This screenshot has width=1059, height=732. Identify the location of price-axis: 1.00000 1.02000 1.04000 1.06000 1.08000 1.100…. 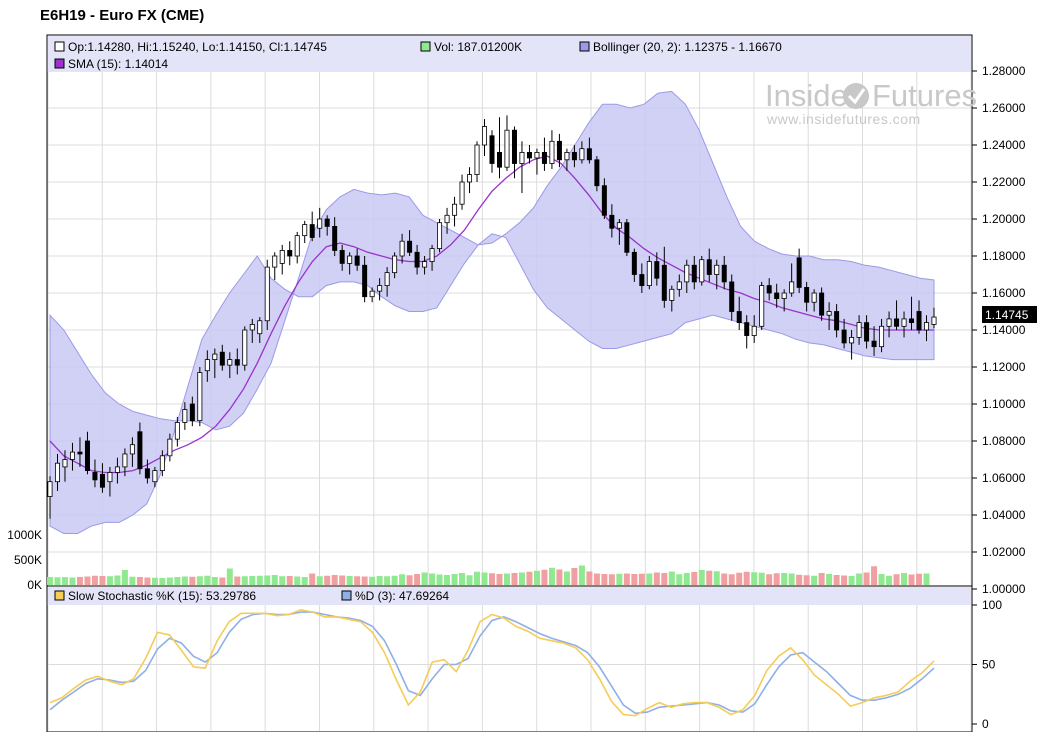
(999, 330).